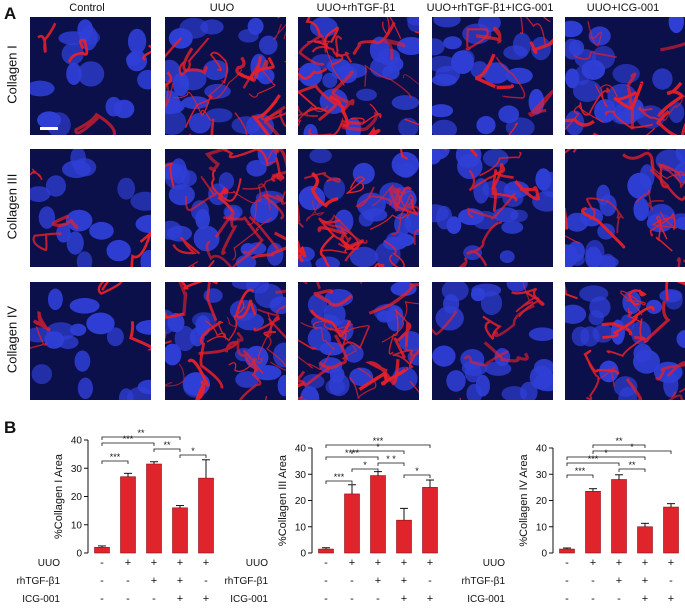 The height and width of the screenshot is (609, 685). I want to click on y-tick-label: 30, so click(301, 475).